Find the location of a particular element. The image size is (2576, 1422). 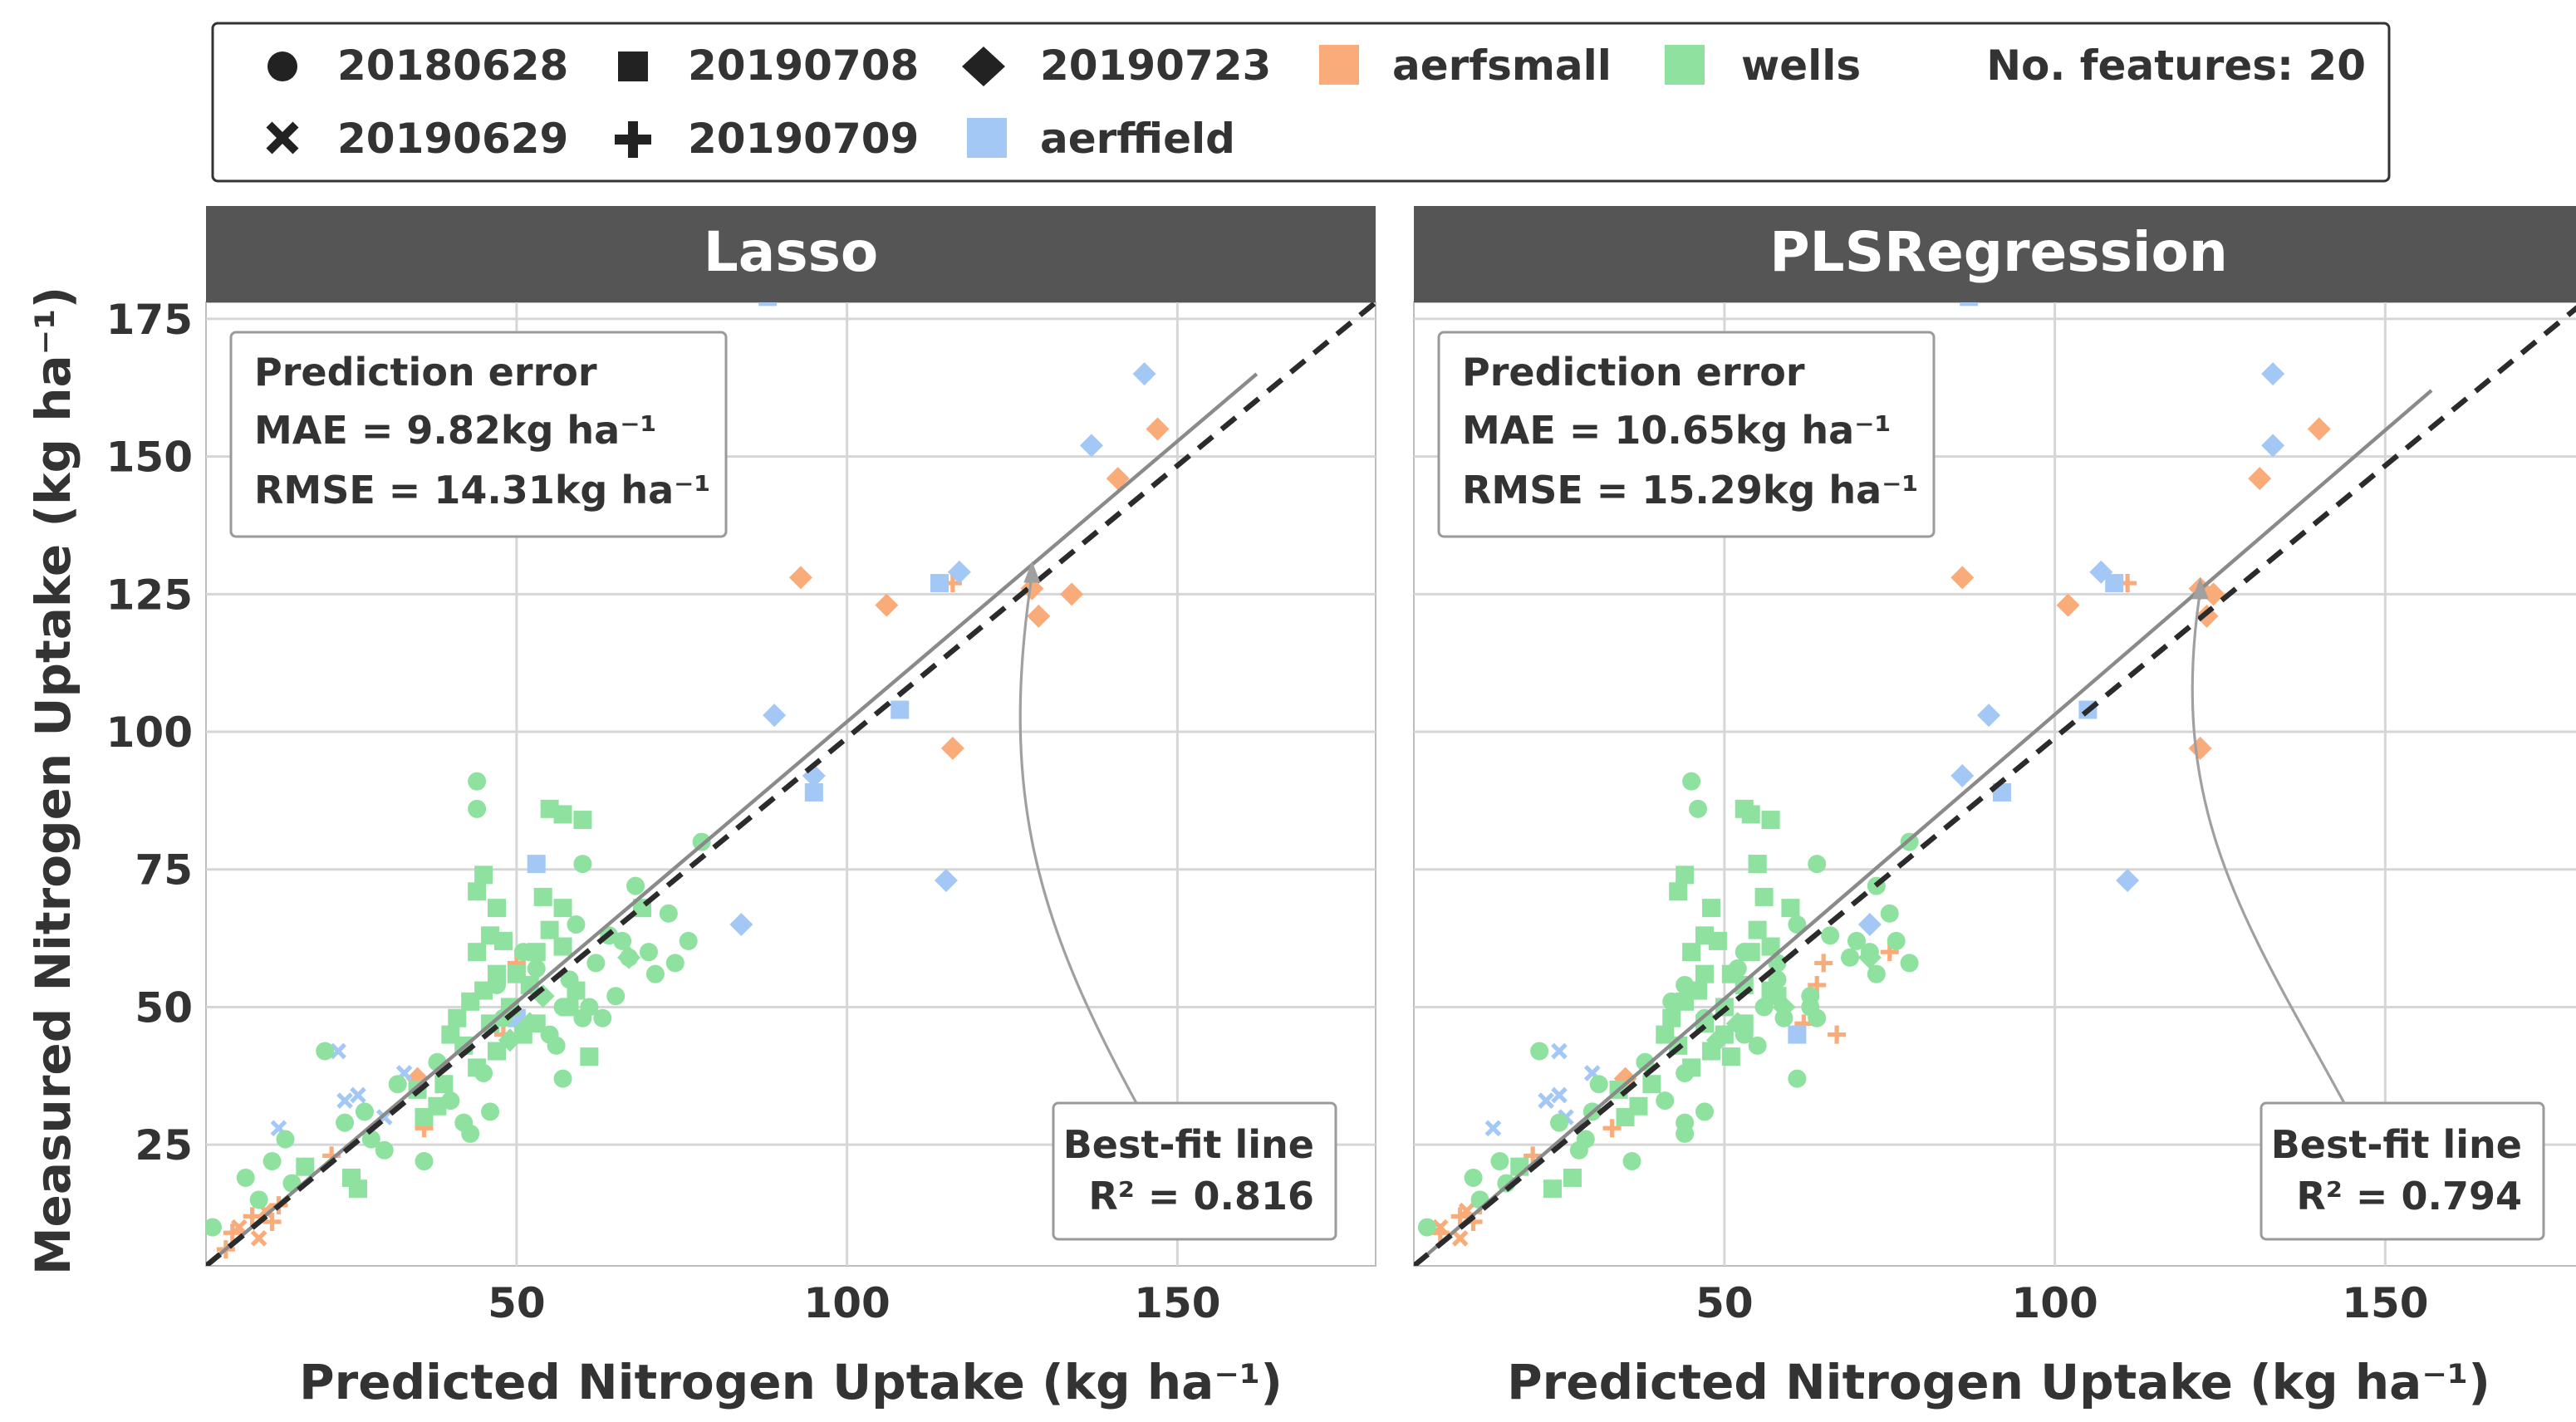

best-fit-annotation-arrow is located at coordinates (1078, 833).